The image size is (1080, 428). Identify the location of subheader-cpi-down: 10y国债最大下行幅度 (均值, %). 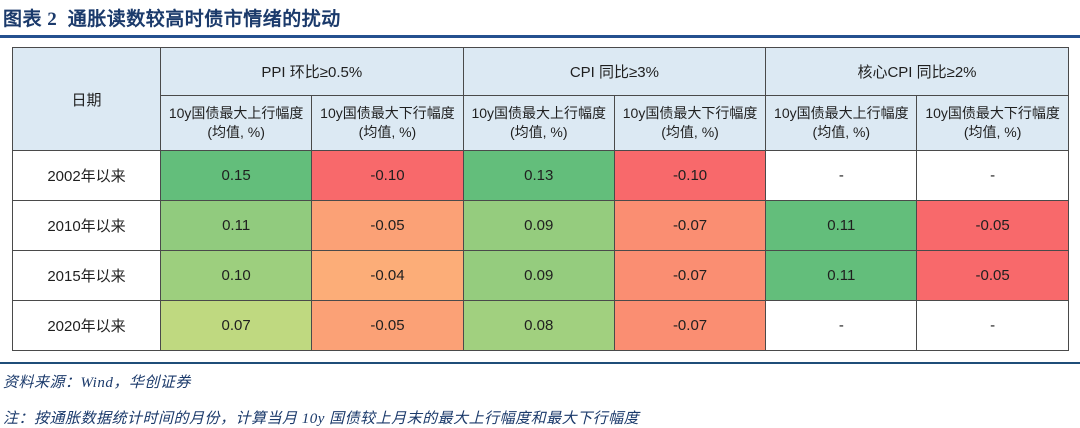
(690, 123).